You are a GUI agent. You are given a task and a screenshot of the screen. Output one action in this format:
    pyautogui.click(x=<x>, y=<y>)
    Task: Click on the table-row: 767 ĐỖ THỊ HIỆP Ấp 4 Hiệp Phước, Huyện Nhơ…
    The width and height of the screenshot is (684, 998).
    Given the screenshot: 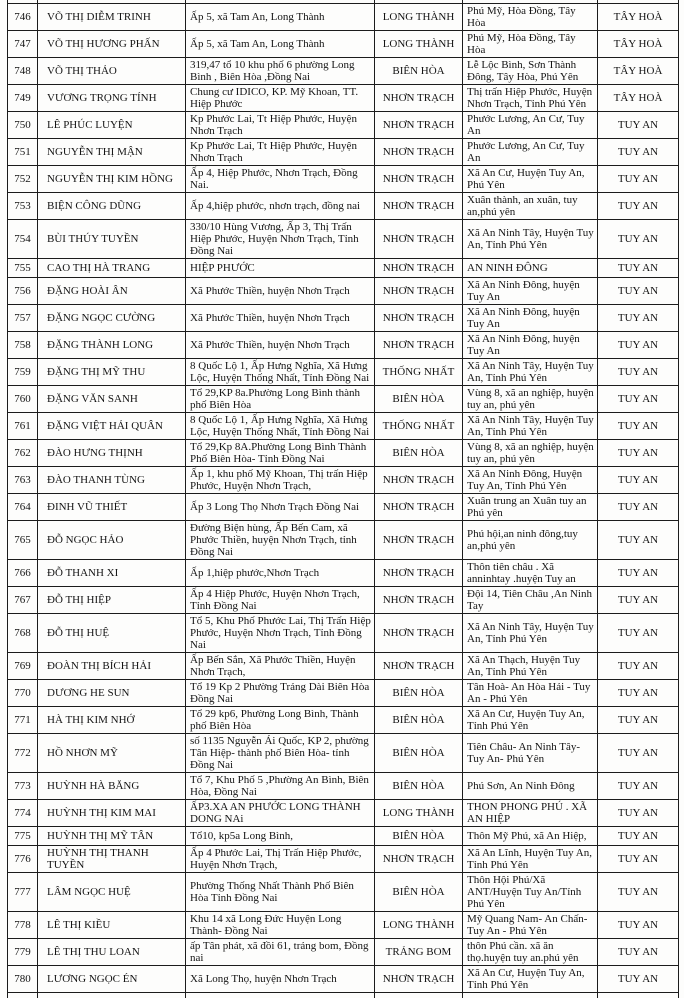 What is the action you would take?
    pyautogui.click(x=343, y=599)
    